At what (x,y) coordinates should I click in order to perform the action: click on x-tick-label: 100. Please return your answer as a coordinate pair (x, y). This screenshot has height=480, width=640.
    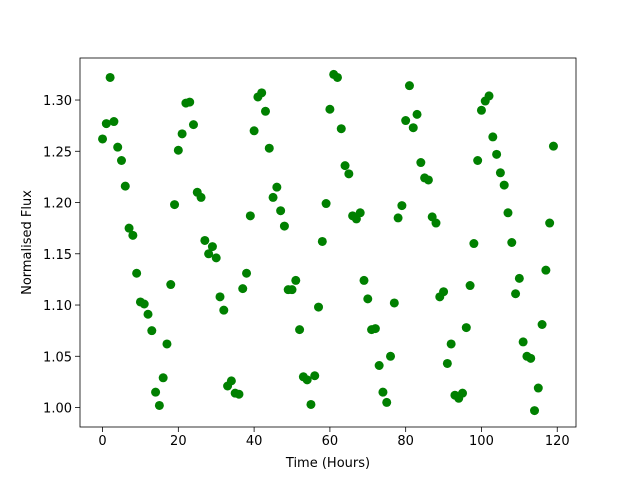
    Looking at the image, I should click on (481, 441).